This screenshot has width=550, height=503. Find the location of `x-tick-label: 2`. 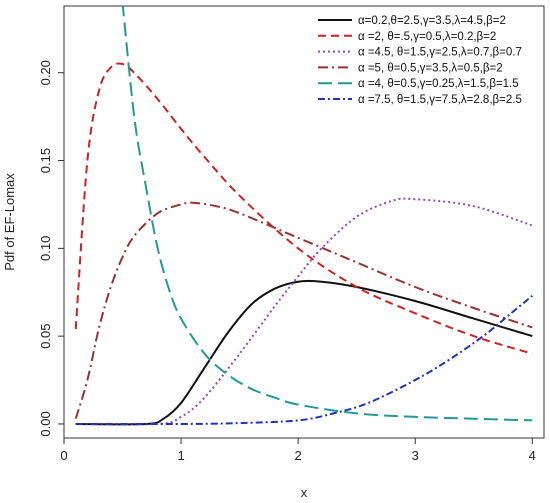

x-tick-label: 2 is located at coordinates (298, 455).